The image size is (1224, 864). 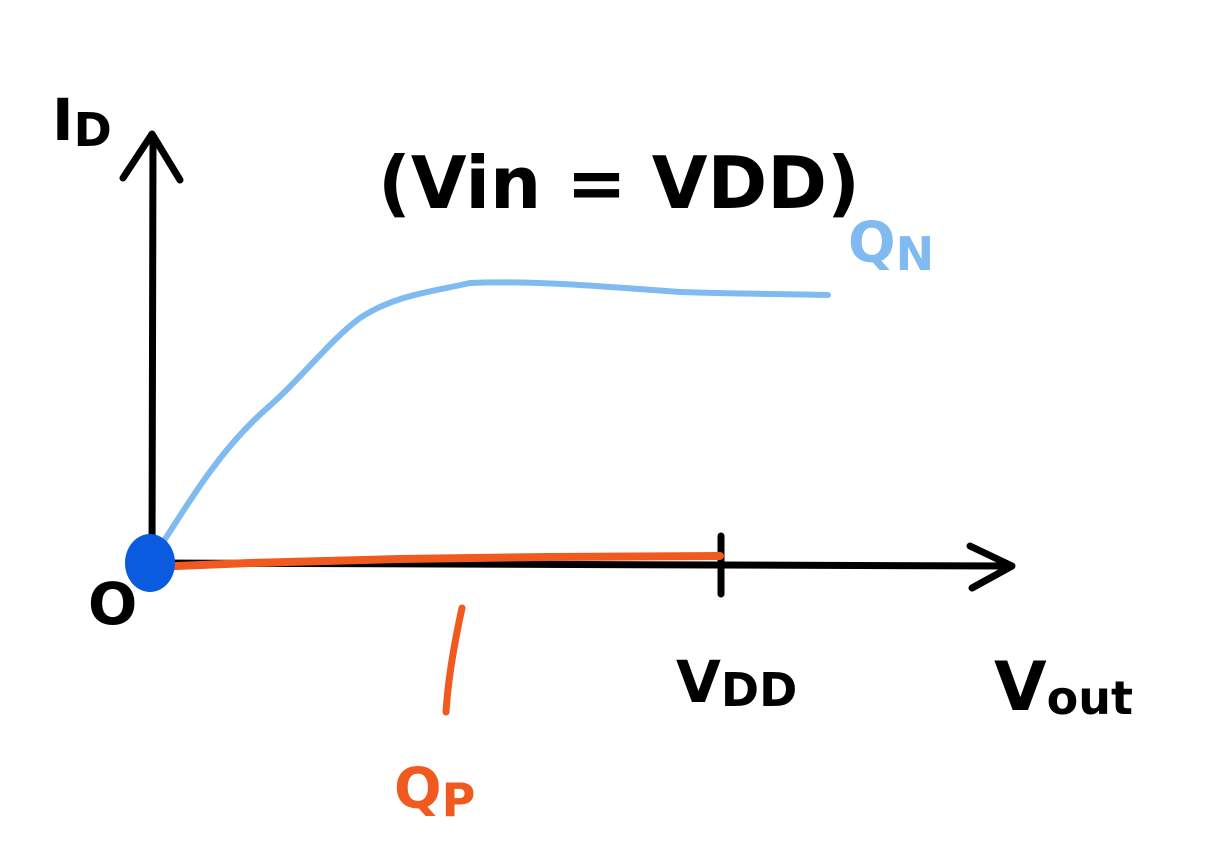 What do you see at coordinates (150, 563) in the screenshot?
I see `origin-point` at bounding box center [150, 563].